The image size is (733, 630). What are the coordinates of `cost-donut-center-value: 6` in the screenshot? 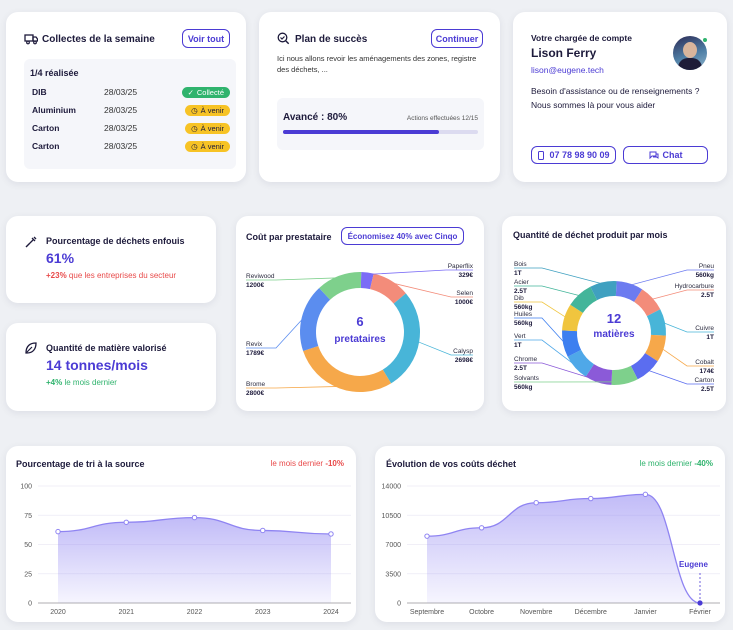 It's located at (360, 321).